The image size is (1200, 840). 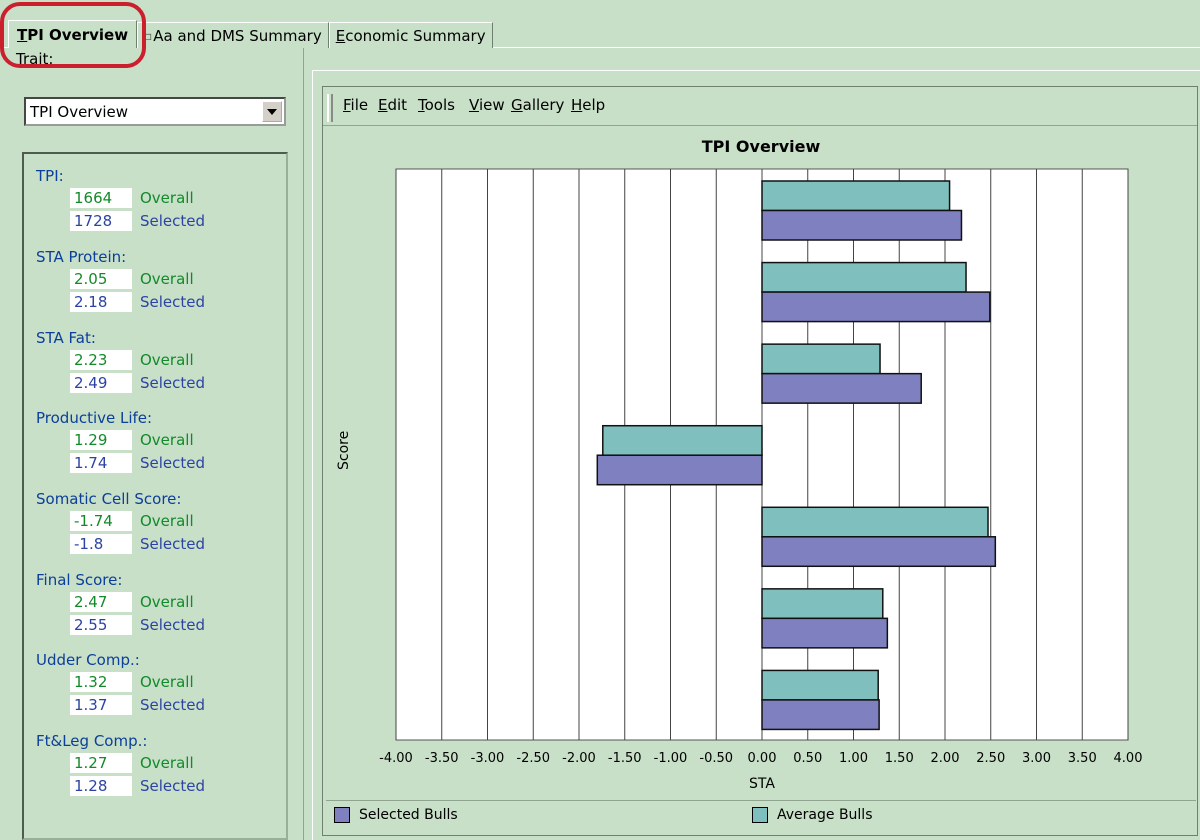 I want to click on x-tick-label: -3.50, so click(x=442, y=758).